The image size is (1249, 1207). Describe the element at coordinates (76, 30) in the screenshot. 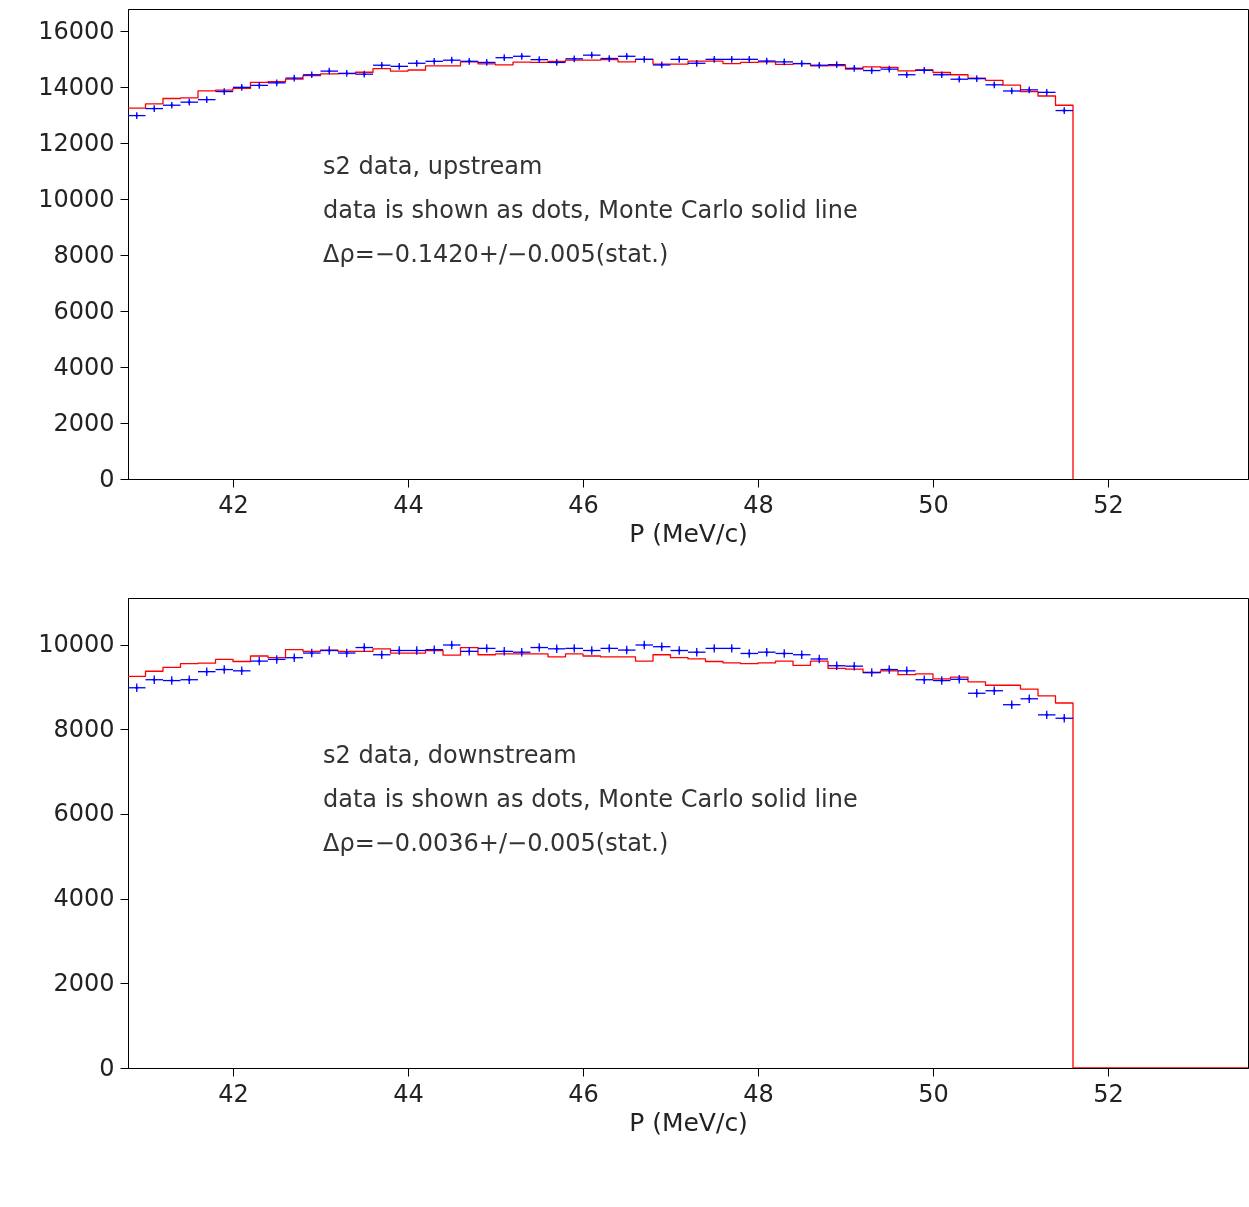

I see `y-tick-label: 16000` at that location.